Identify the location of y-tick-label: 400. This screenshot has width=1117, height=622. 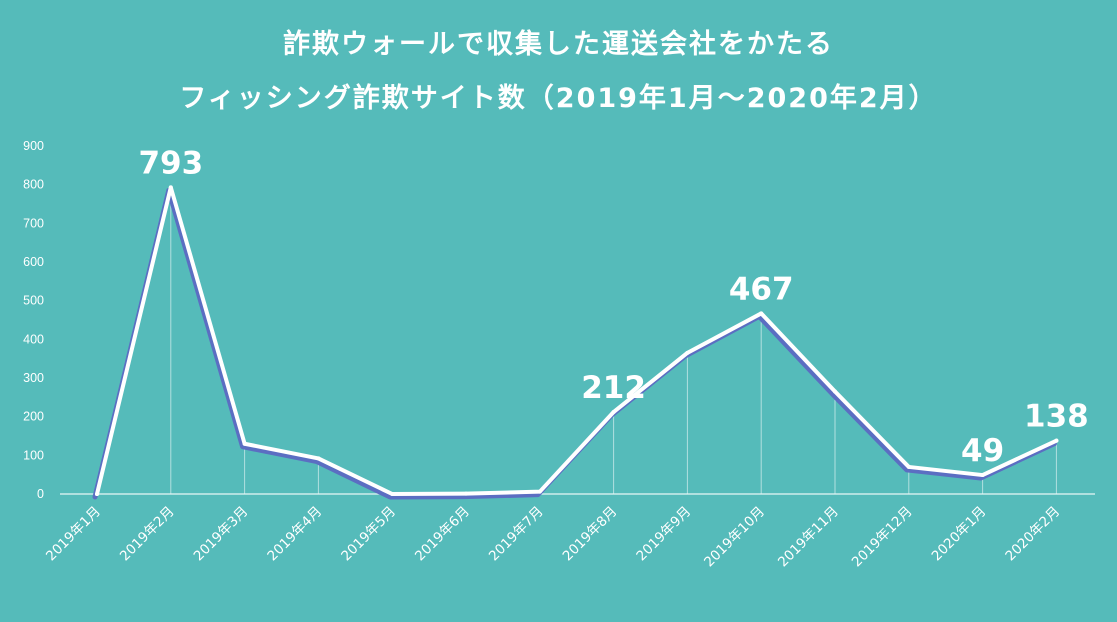
(33, 339).